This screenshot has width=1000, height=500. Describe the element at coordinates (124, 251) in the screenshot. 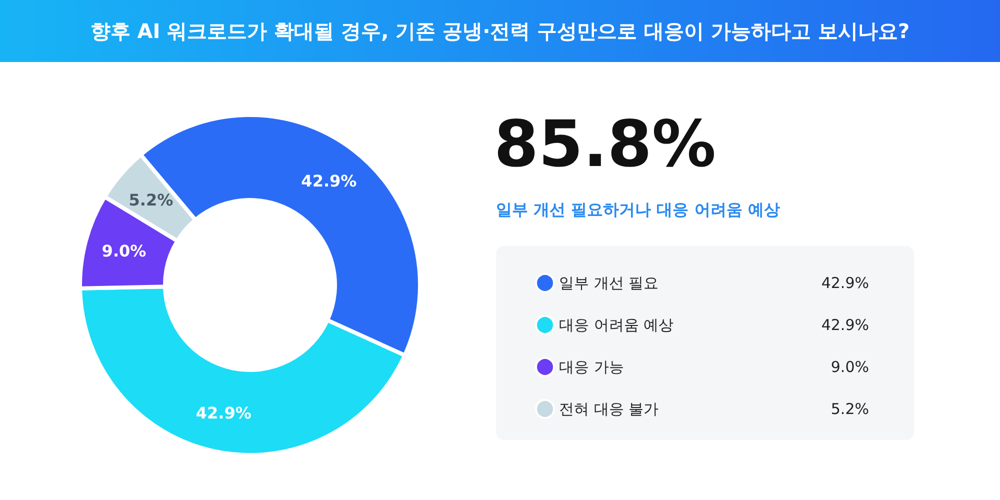

I see `data-label: 9.0%` at that location.